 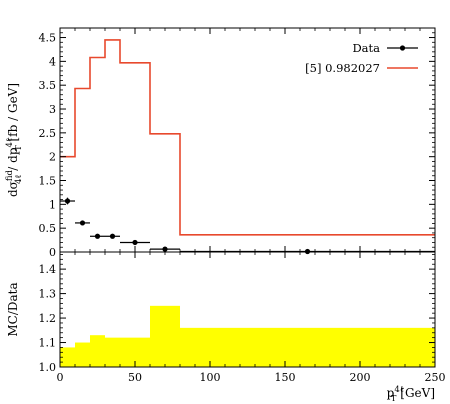 I want to click on x-axis-label-text: p4ℓ T [GeV], so click(x=411, y=394).